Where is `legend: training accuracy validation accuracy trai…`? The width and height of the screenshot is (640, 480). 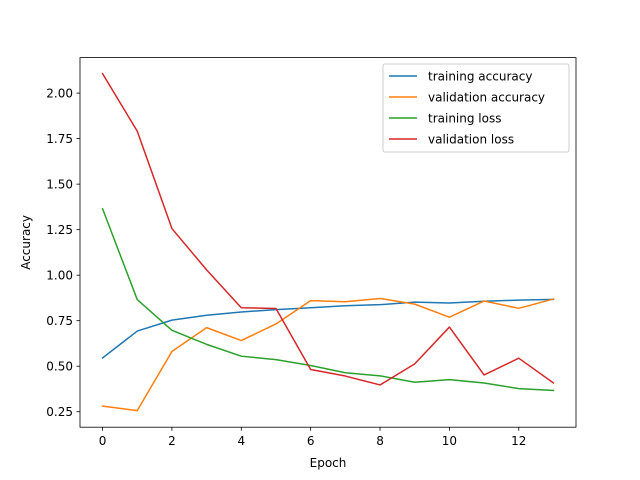 legend: training accuracy validation accuracy trai… is located at coordinates (476, 108).